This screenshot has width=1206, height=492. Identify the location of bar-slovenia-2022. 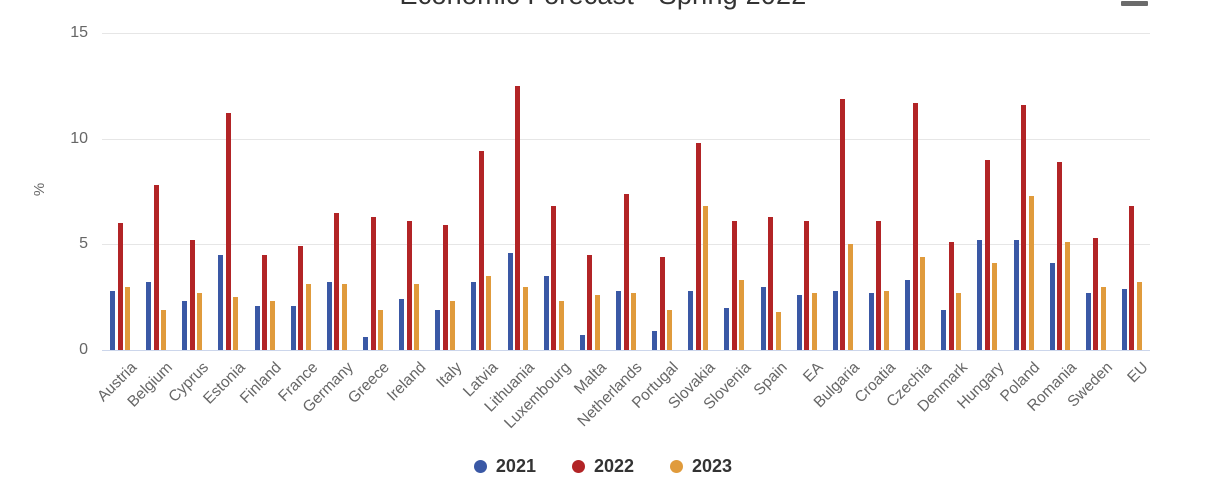
(734, 285).